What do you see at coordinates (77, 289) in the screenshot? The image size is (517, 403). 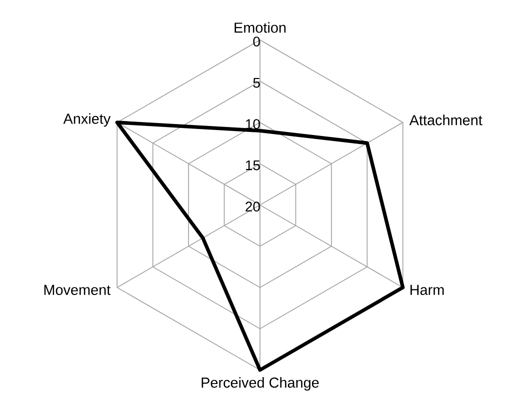 I see `spoke-label: Movement` at bounding box center [77, 289].